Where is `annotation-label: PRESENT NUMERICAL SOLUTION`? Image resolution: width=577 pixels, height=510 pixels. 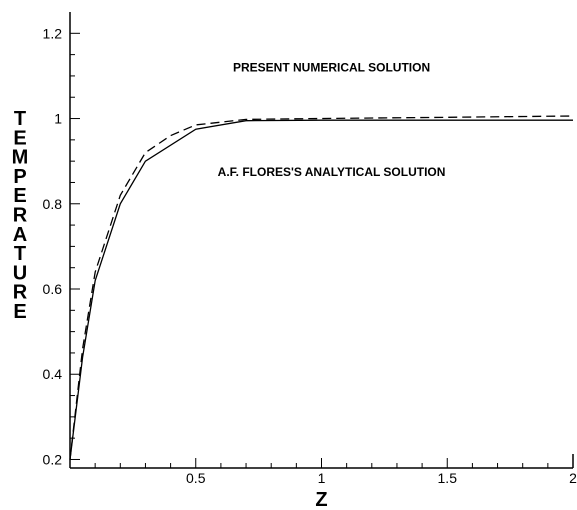 annotation-label: PRESENT NUMERICAL SOLUTION is located at coordinates (331, 68).